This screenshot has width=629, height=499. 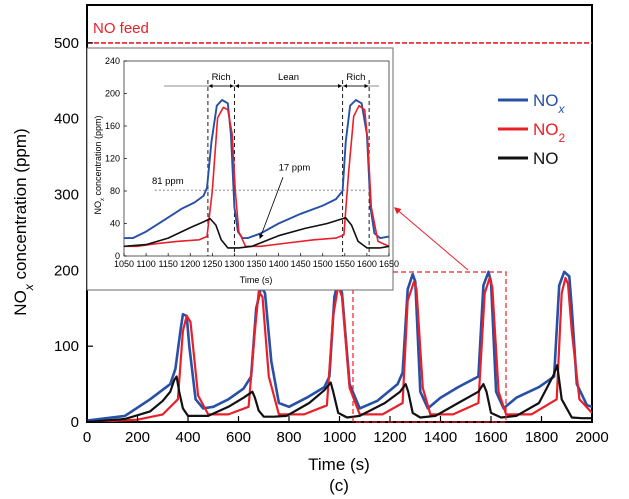 I want to click on inset-x-tick-label: 1100, so click(x=145, y=264).